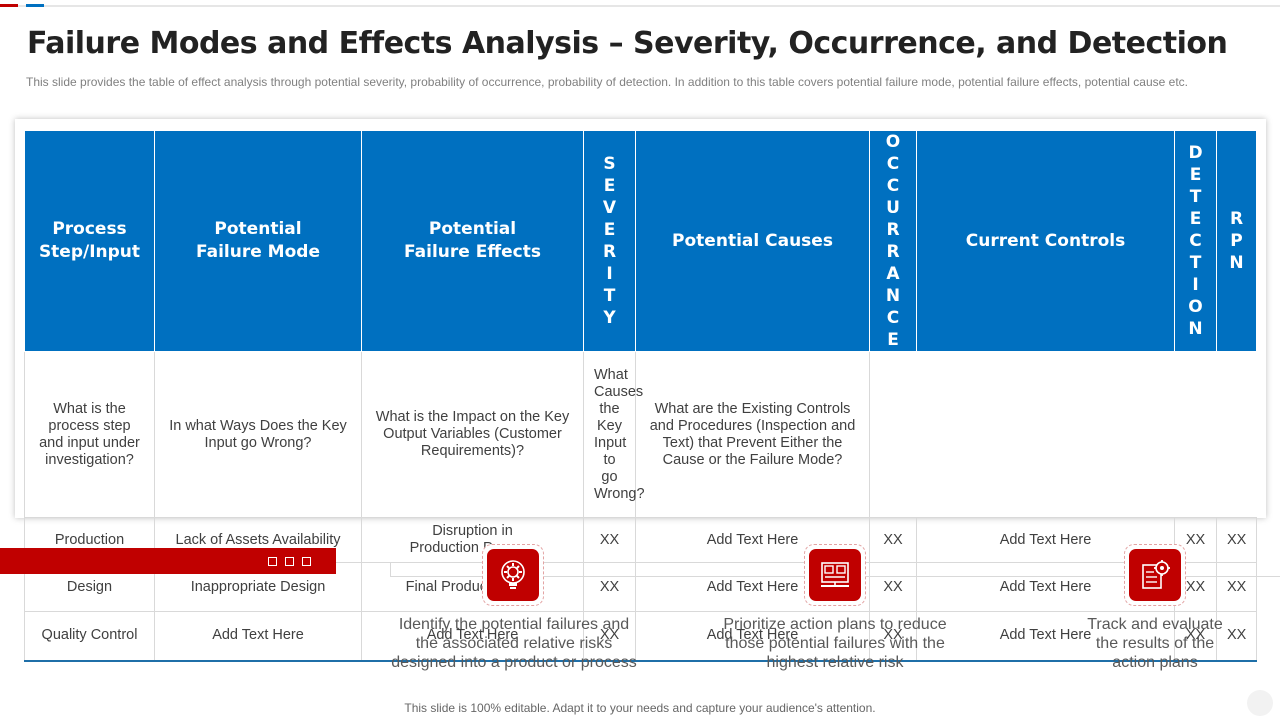  Describe the element at coordinates (89, 241) in the screenshot. I see `header-process-step: Process Step/Input` at that location.